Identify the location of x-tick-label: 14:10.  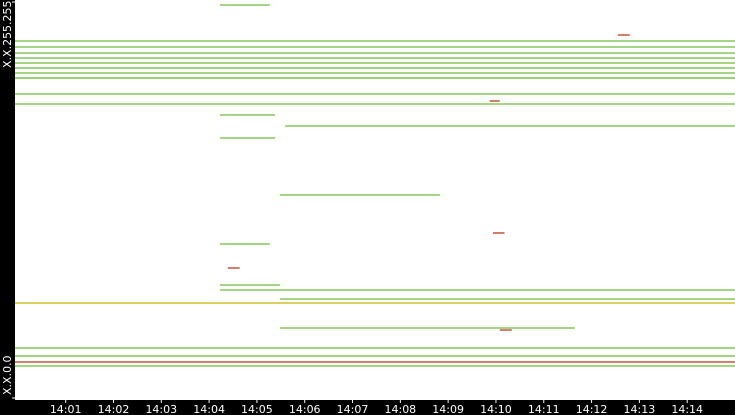
(496, 409).